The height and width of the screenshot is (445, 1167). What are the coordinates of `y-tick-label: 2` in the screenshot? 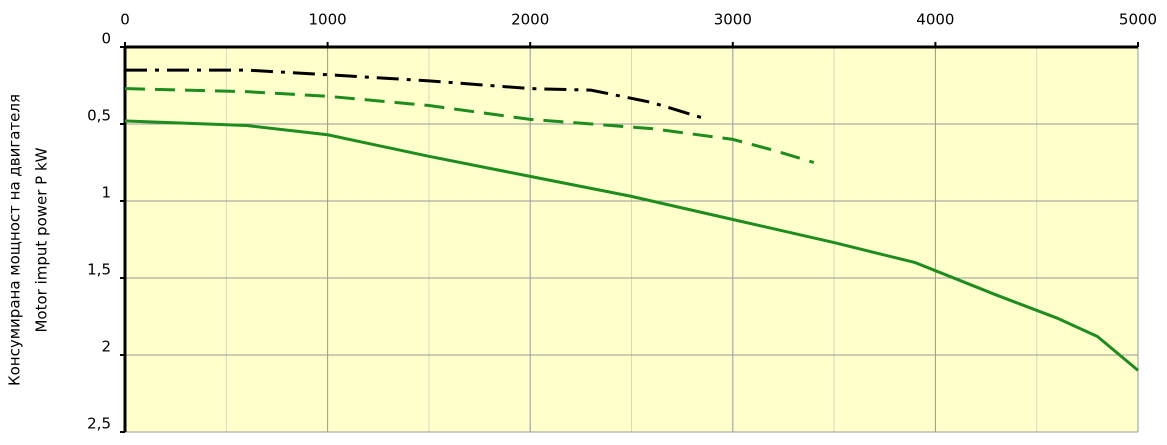 It's located at (106, 347).